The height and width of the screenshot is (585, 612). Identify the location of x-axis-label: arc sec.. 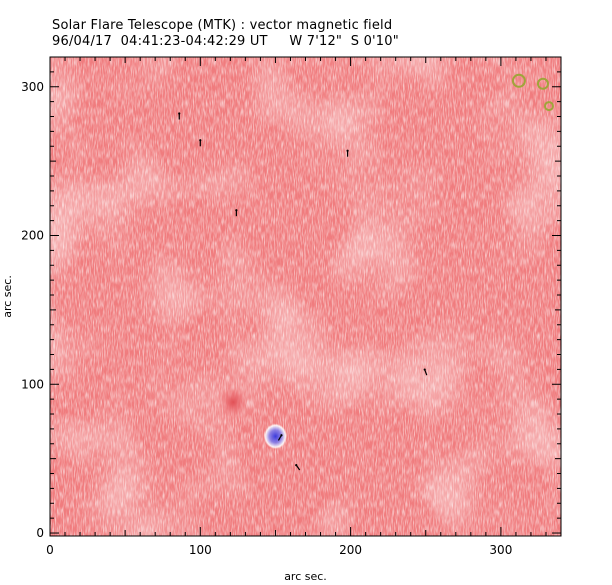
(305, 576).